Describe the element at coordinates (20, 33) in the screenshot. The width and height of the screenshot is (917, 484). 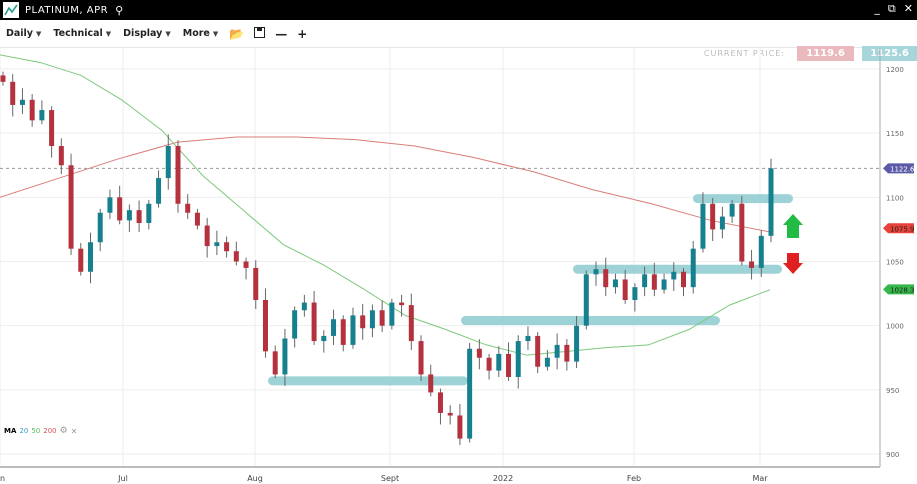
I see `menu-label: Daily` at that location.